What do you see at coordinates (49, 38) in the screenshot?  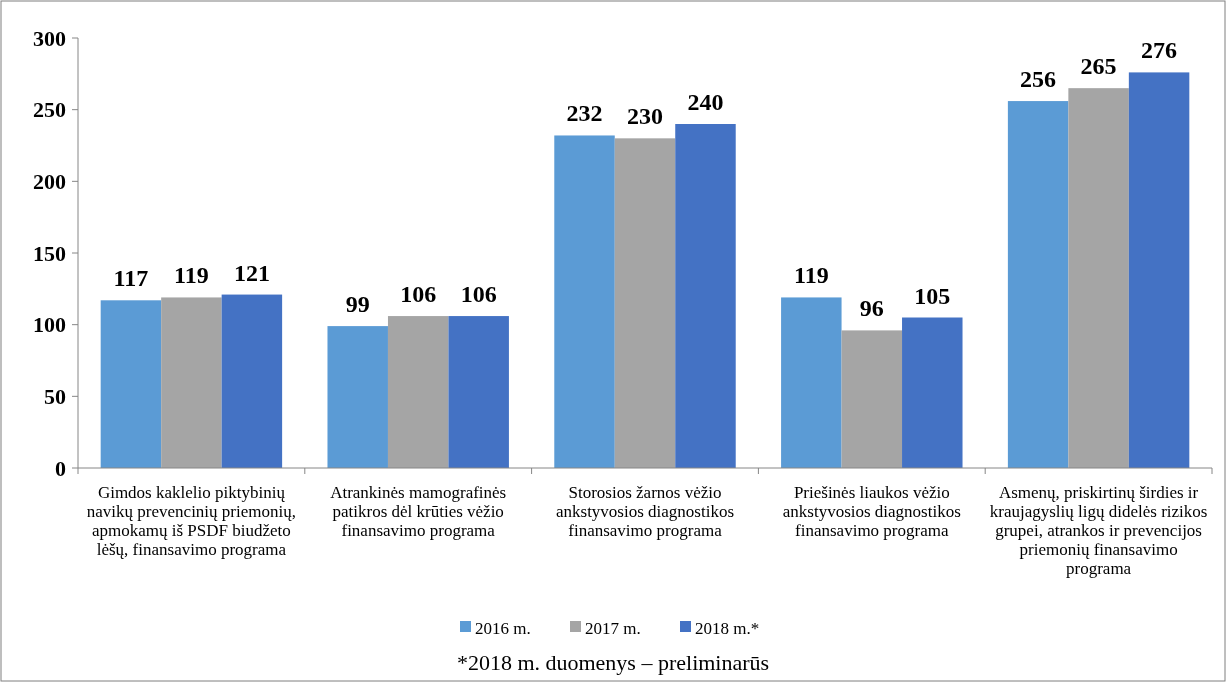 I see `y-tick-label: 300` at bounding box center [49, 38].